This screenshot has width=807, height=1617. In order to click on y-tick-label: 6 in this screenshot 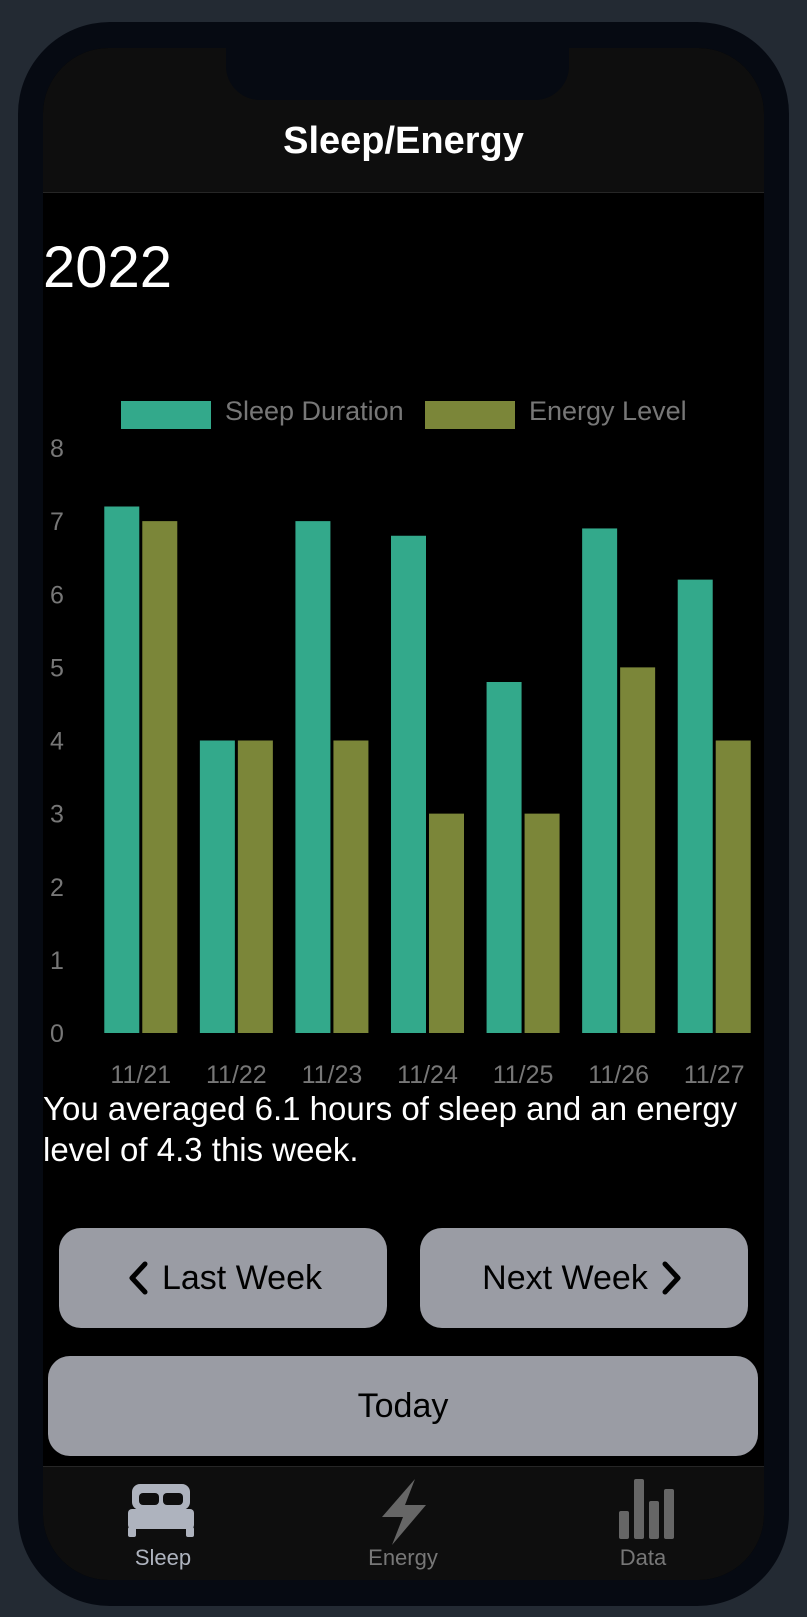, I will do `click(57, 595)`.